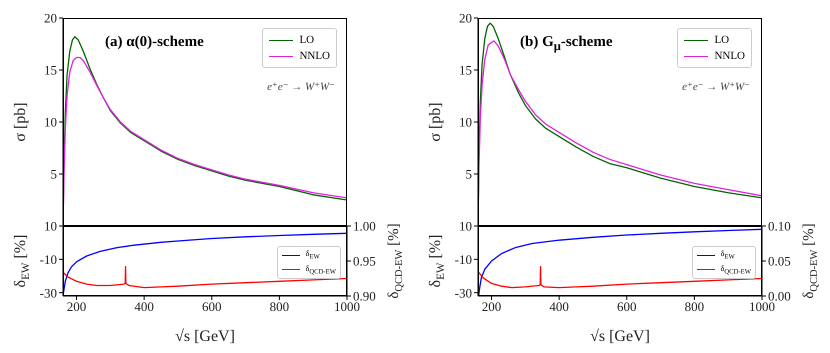 This screenshot has height=353, width=830. I want to click on y2-tick-label: 1.00, so click(364, 226).